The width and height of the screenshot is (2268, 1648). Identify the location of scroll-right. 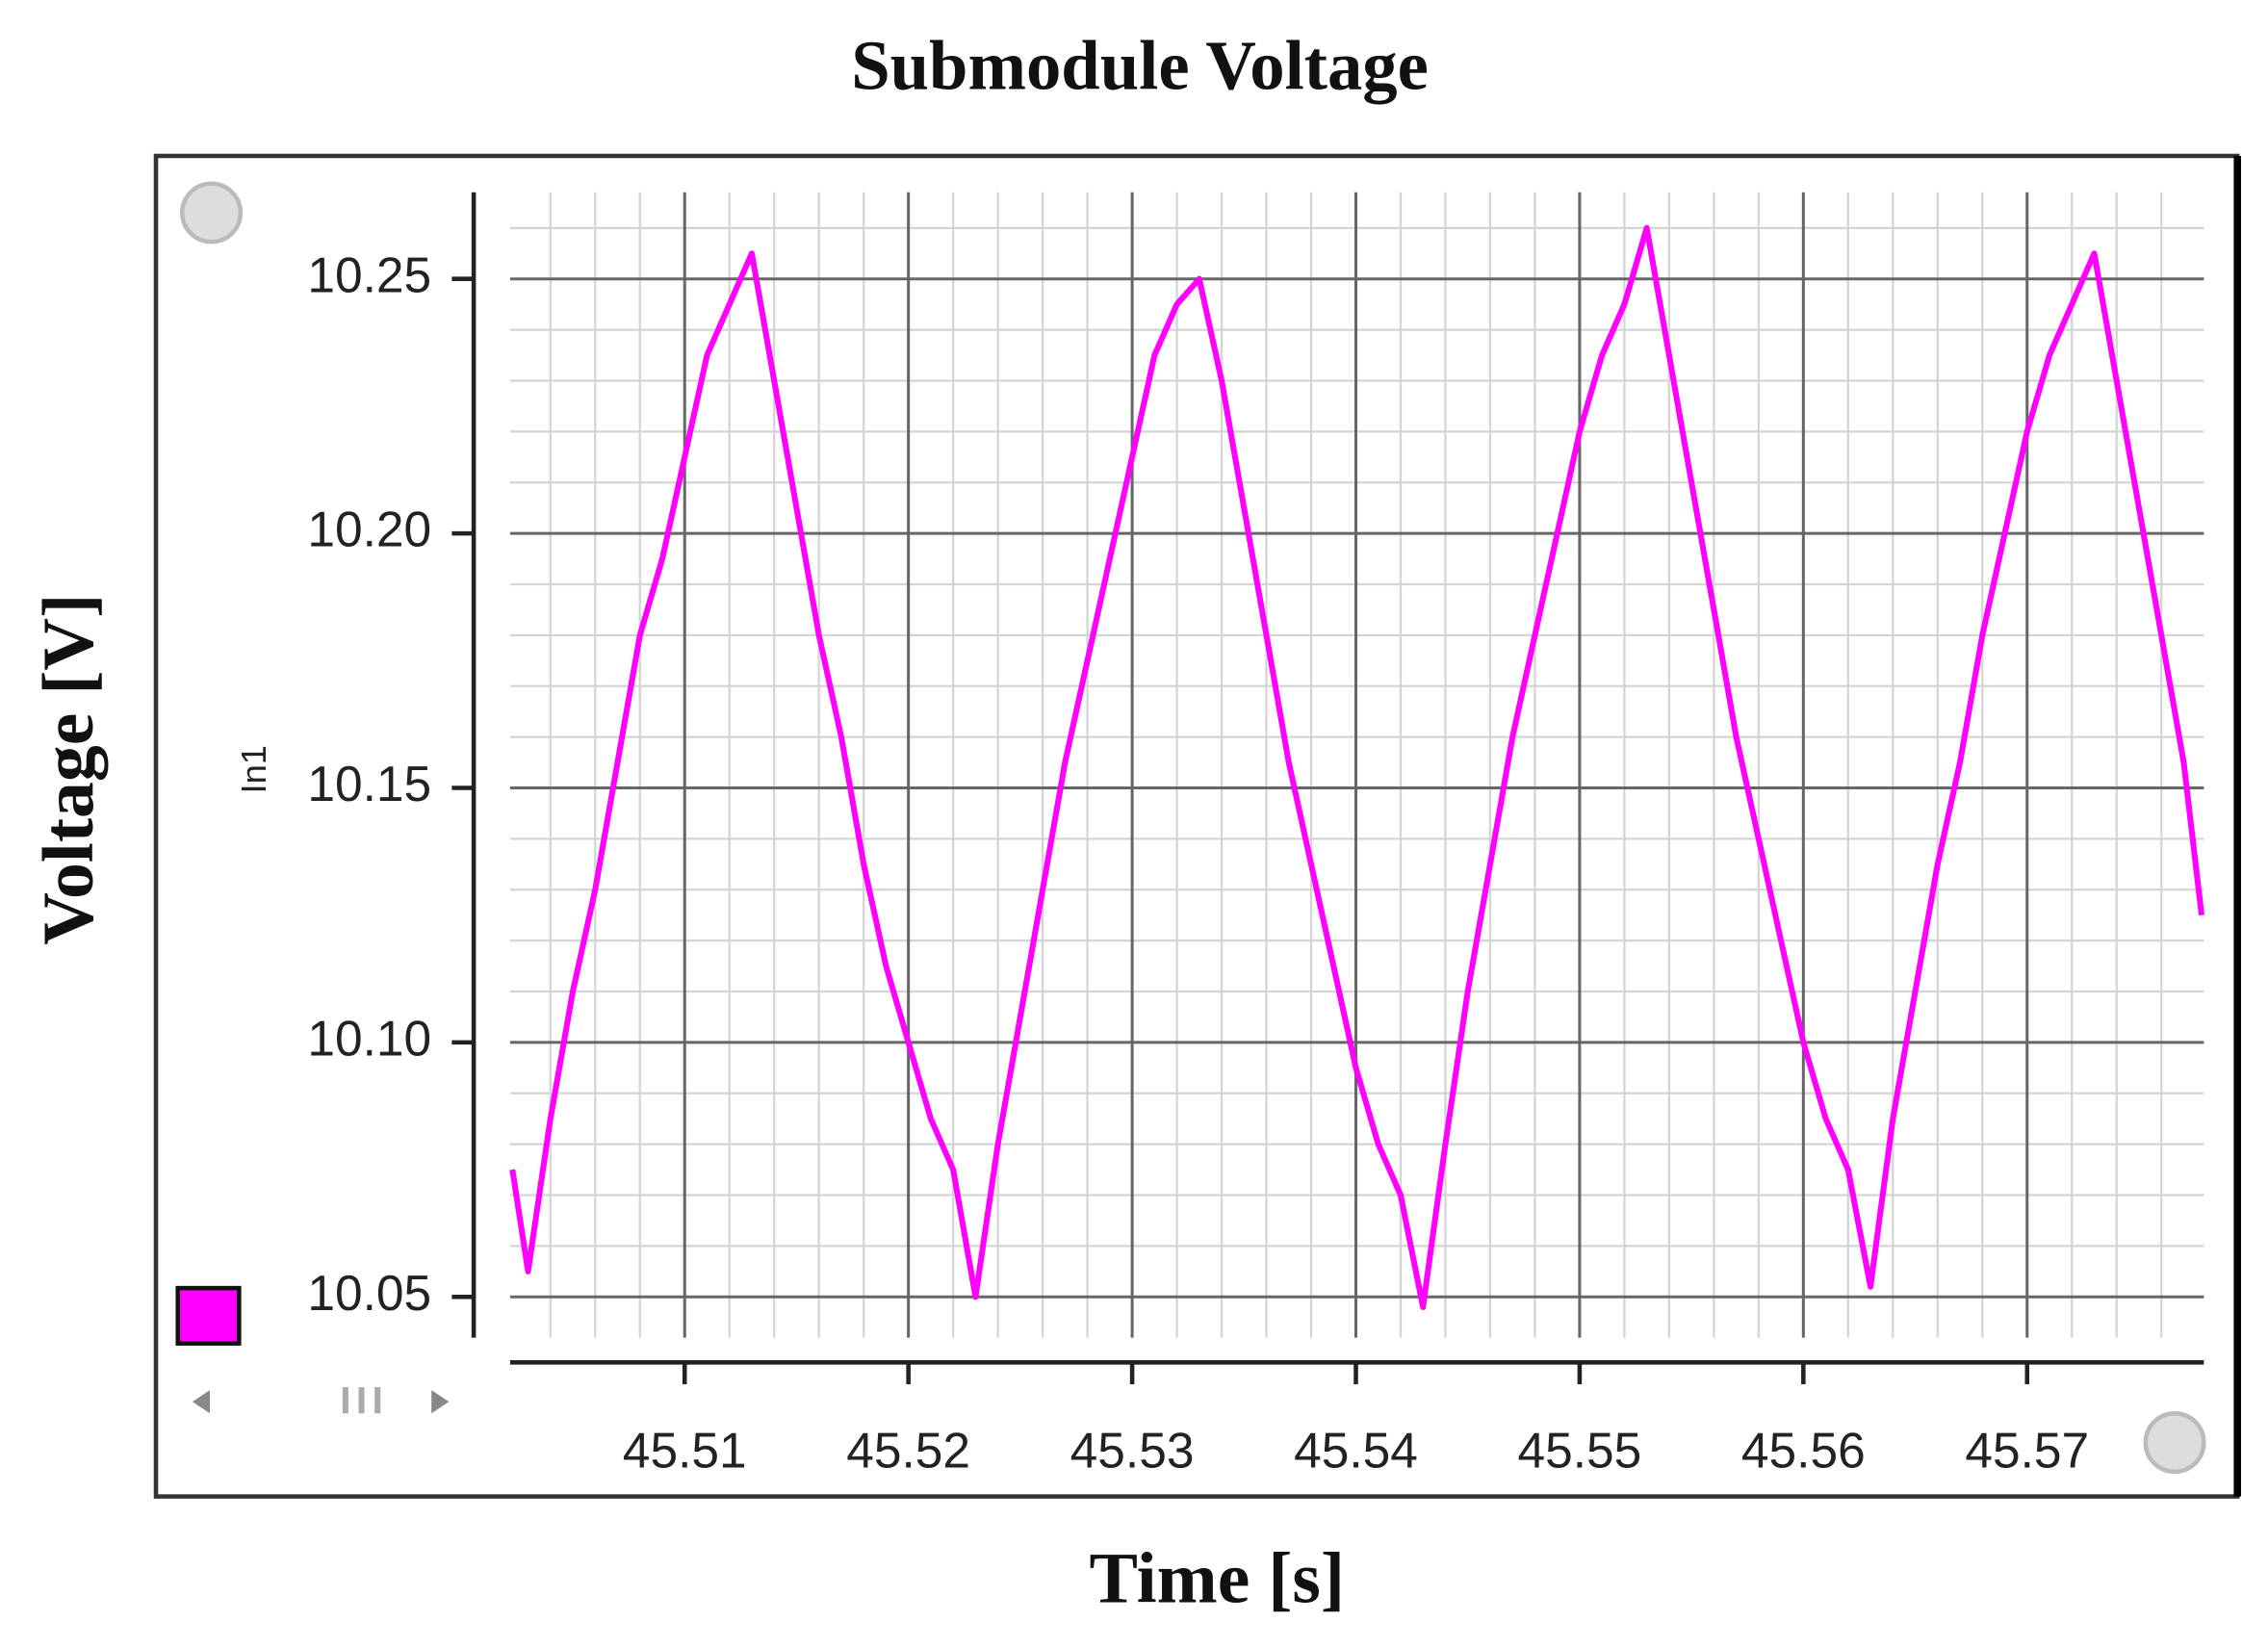
(441, 1402).